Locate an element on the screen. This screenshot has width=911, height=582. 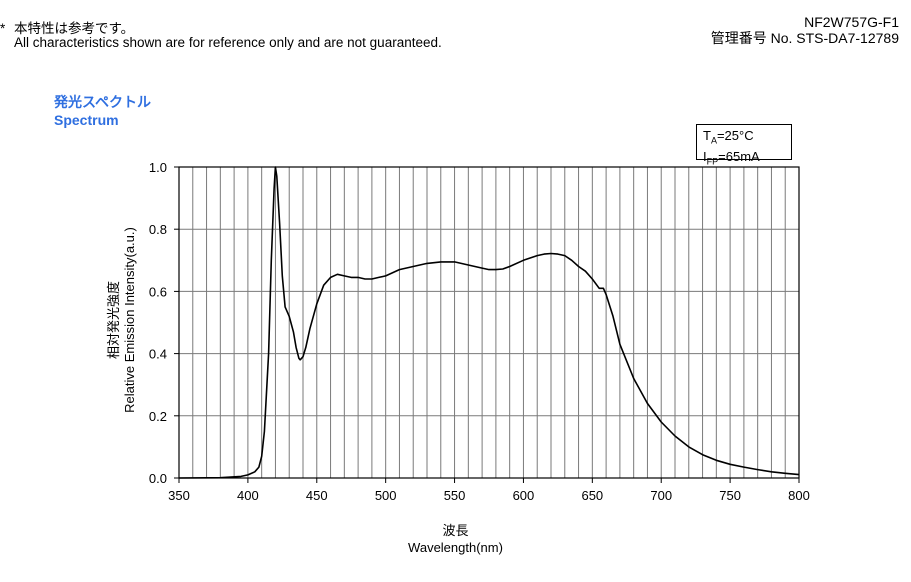
y-tick-label: 0.6 is located at coordinates (158, 291).